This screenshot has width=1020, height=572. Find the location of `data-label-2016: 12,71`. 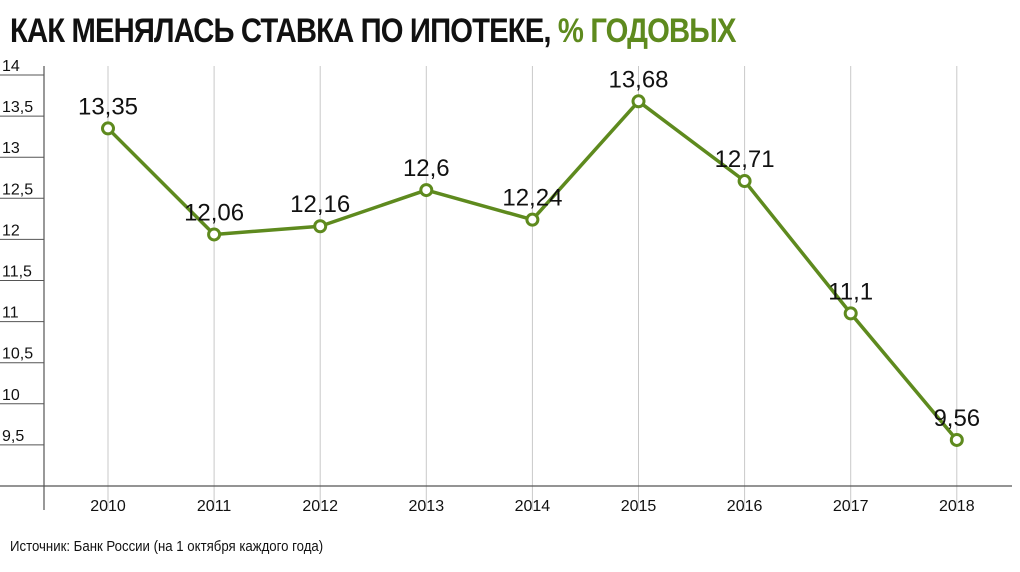

data-label-2016: 12,71 is located at coordinates (745, 159).